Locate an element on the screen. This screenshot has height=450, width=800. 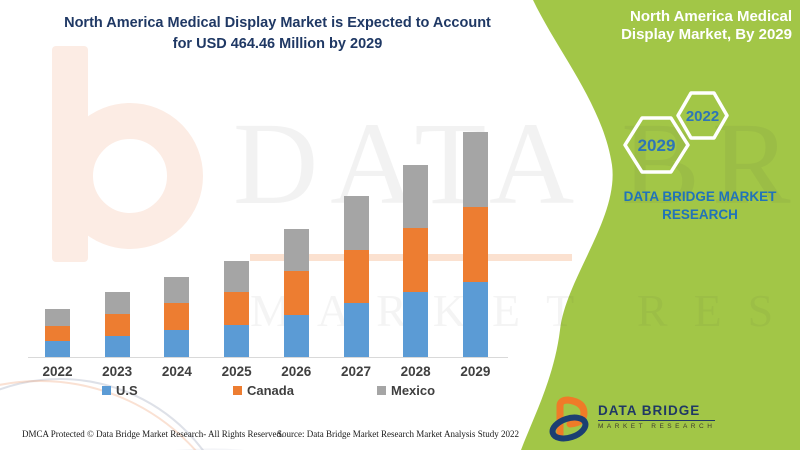
bar-segment-canada-2027 is located at coordinates (356, 276).